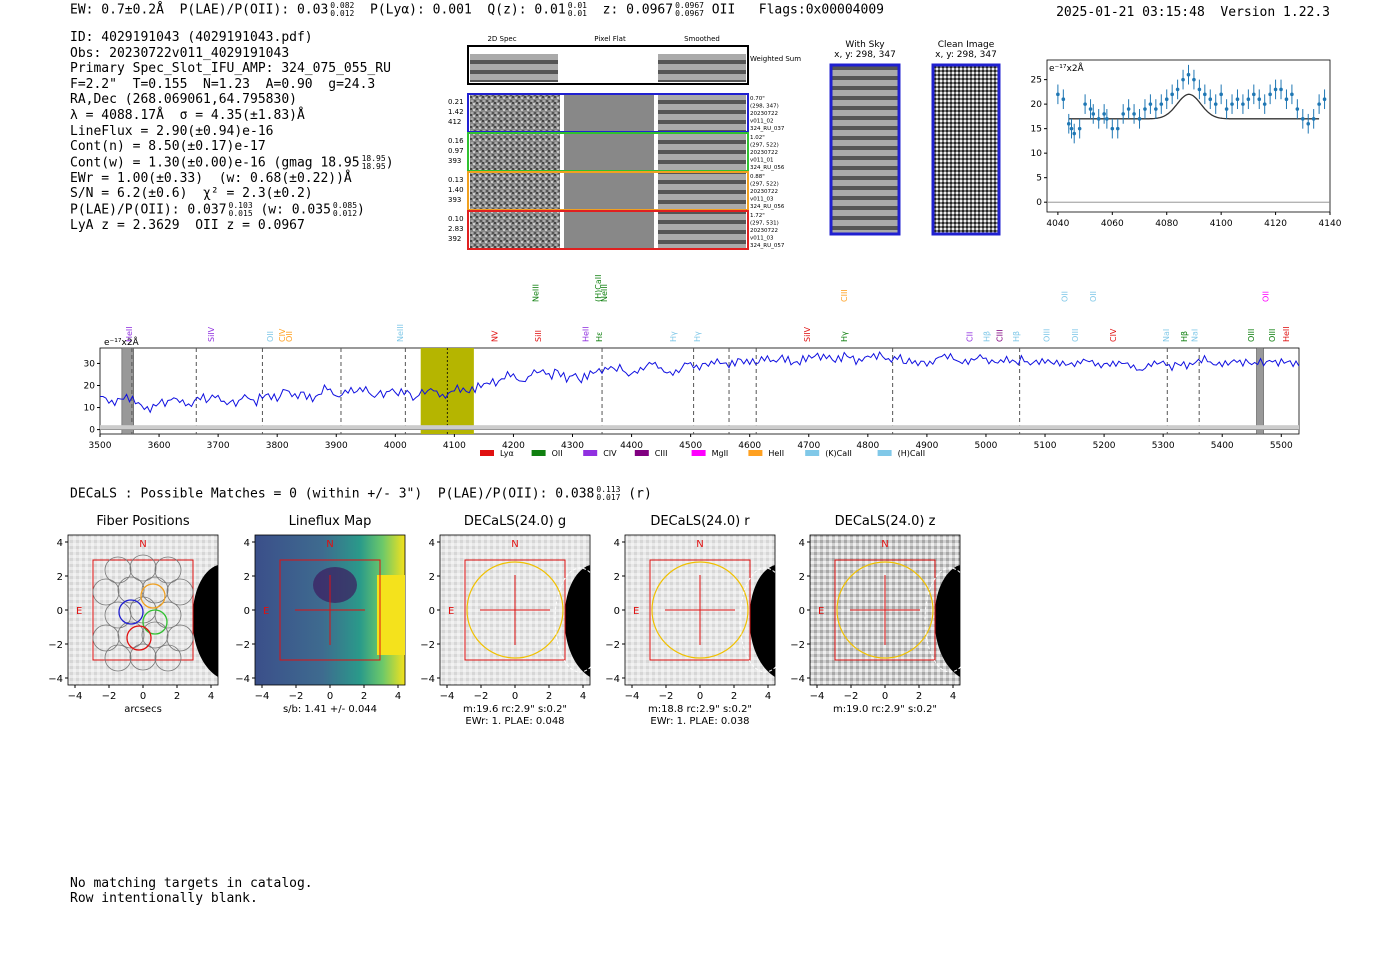 This screenshot has height=953, width=1400. What do you see at coordinates (456, 151) in the screenshot?
I see `cutout-left-label: 0.97` at bounding box center [456, 151].